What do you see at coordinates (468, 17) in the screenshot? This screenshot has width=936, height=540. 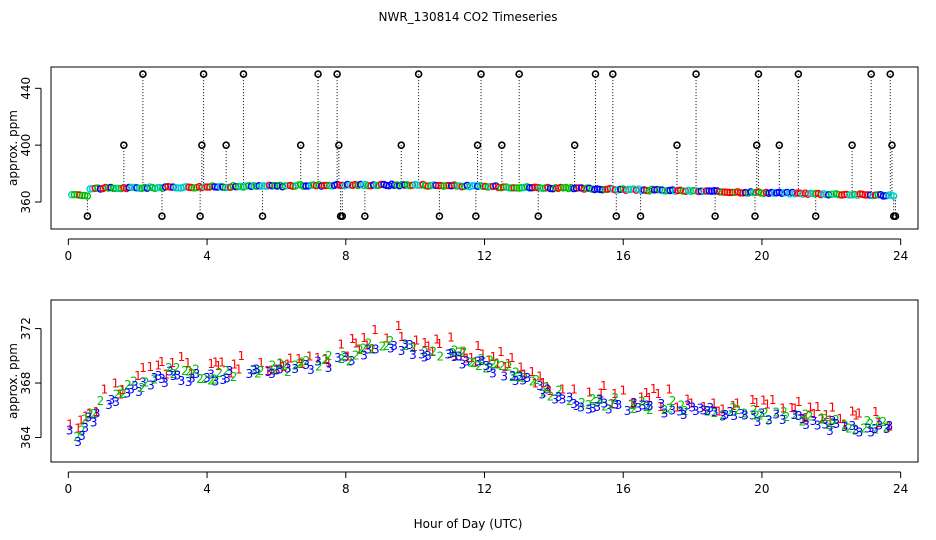 I see `chart-title: NWR_130814 CO2 Timeseries` at bounding box center [468, 17].